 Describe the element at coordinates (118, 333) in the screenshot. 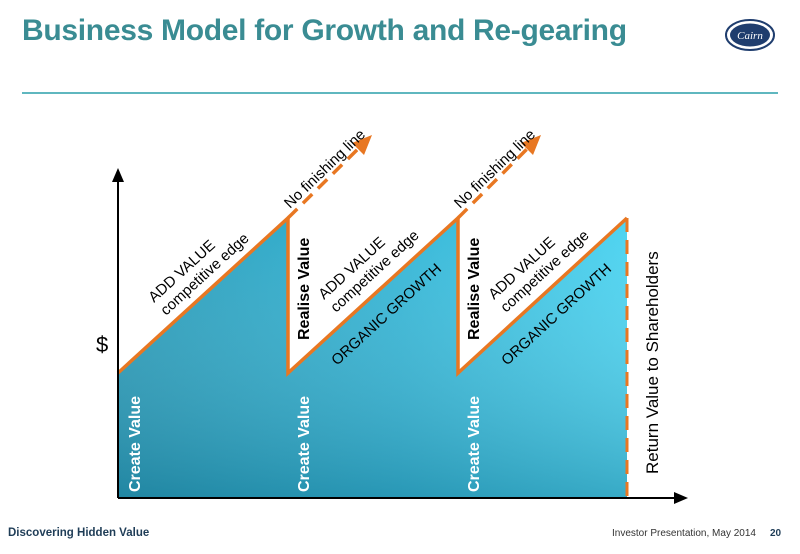

I see `y-axis` at that location.